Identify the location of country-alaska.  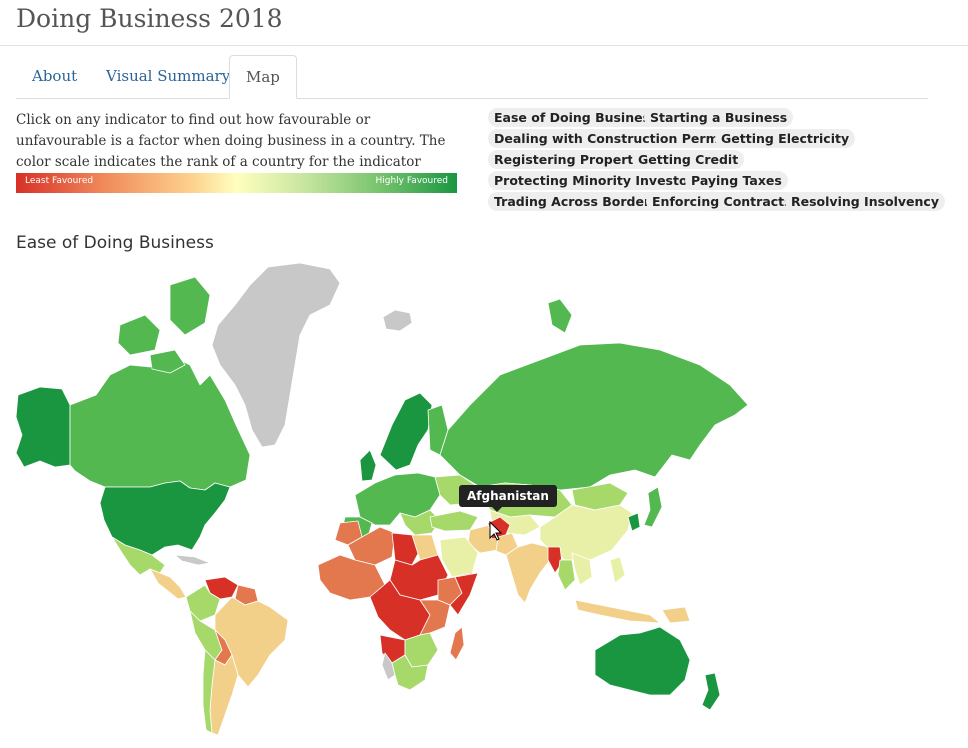
(43, 427).